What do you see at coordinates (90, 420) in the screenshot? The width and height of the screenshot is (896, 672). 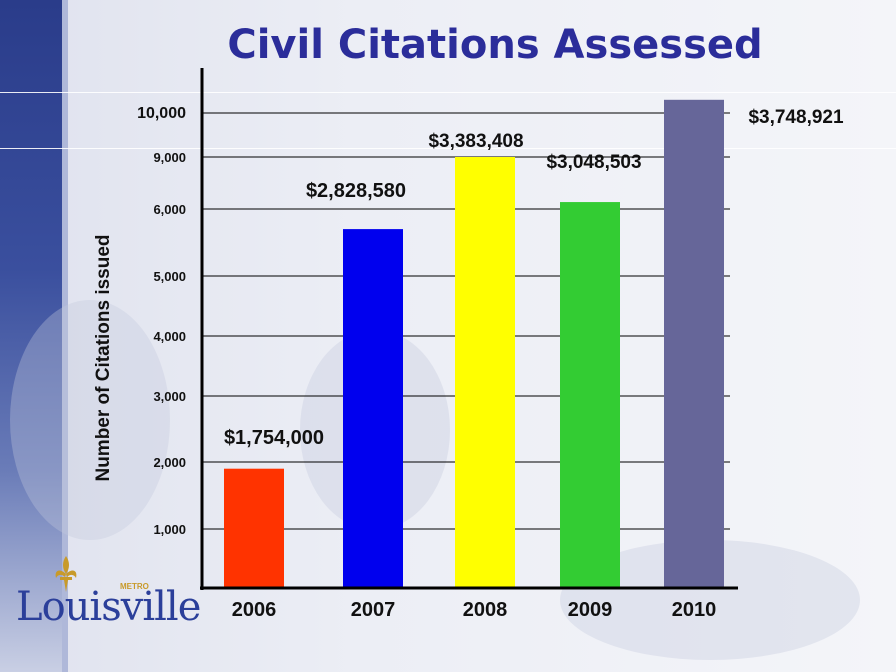 I see `watermark-shape` at bounding box center [90, 420].